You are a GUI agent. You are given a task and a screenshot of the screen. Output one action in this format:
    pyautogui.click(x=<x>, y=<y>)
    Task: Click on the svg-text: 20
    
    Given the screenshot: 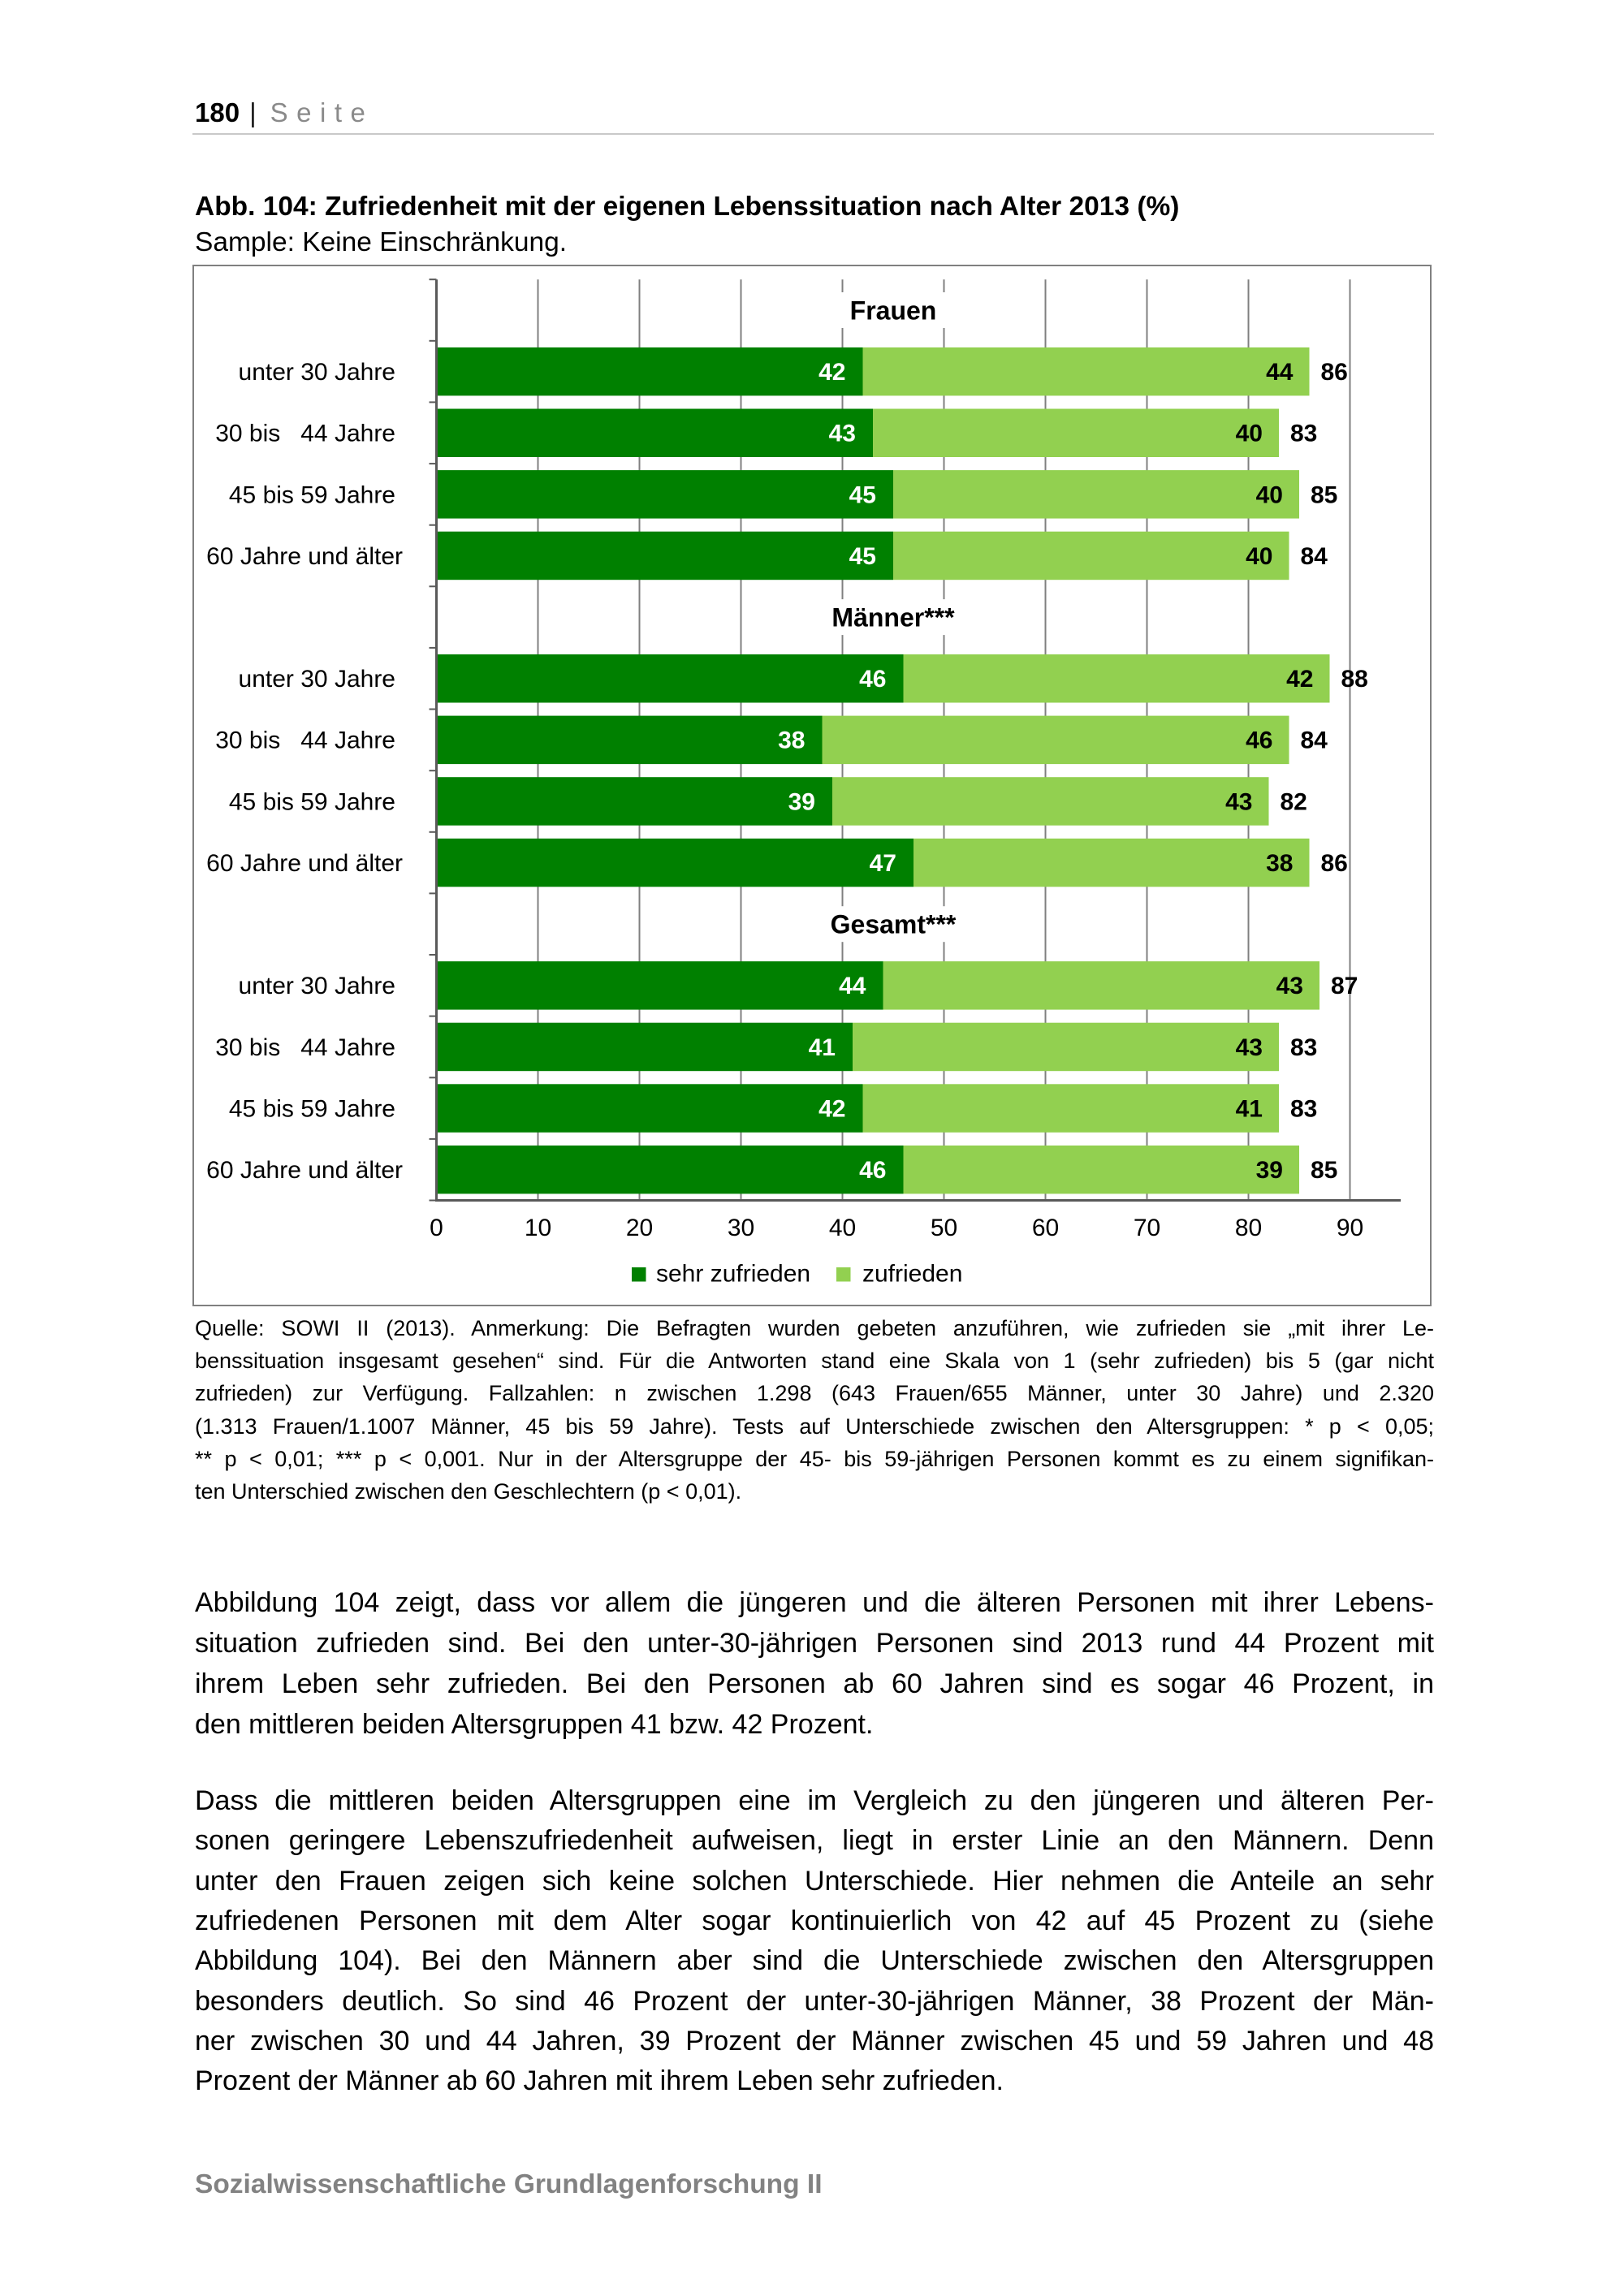 What is the action you would take?
    pyautogui.click(x=639, y=1228)
    